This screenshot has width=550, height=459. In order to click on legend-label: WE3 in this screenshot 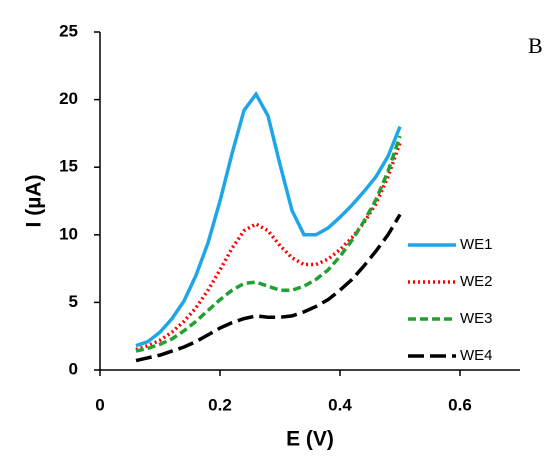, I will do `click(476, 318)`.